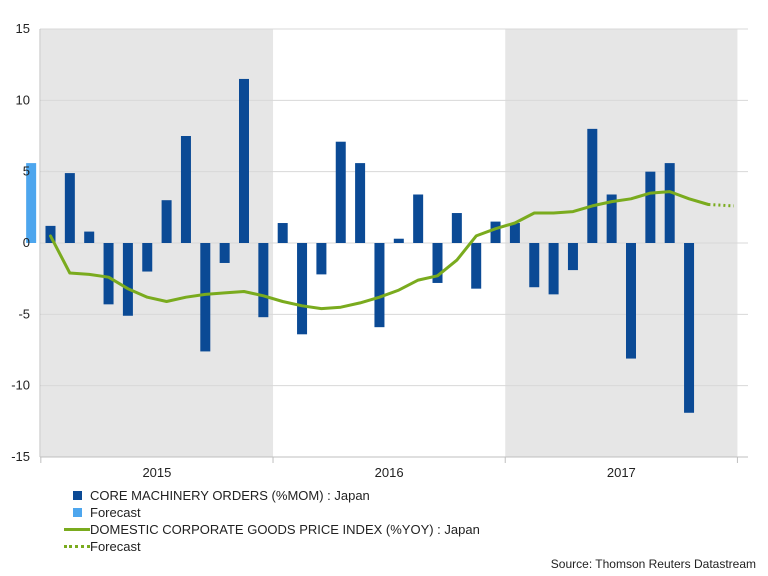 This screenshot has width=768, height=576. What do you see at coordinates (495, 232) in the screenshot?
I see `bar-dec-2016` at bounding box center [495, 232].